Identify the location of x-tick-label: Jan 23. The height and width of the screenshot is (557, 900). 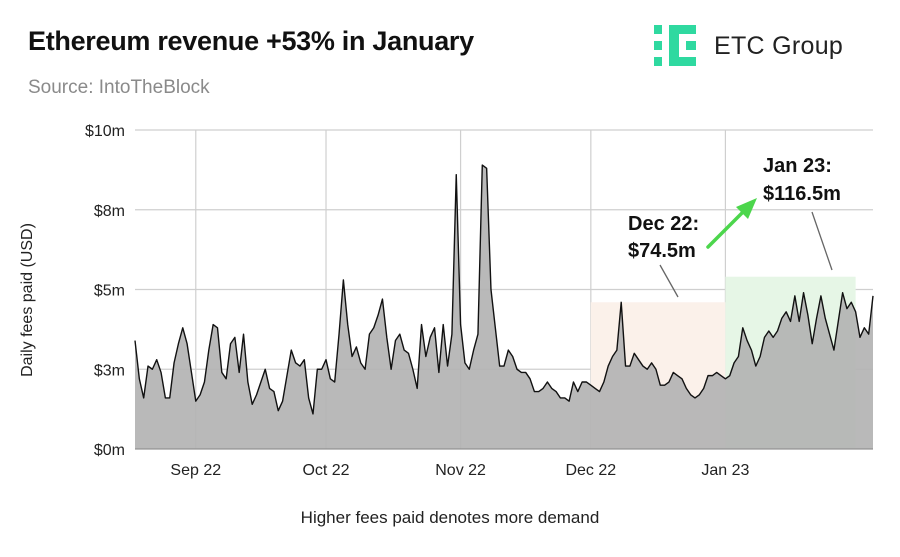
(725, 470).